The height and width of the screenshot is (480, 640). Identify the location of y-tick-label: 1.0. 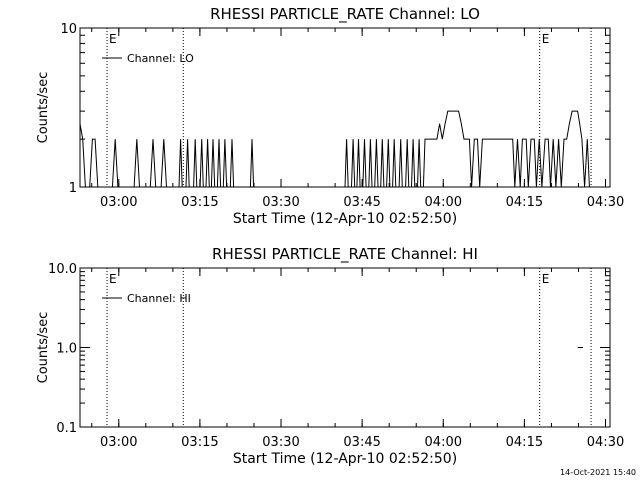
(66, 349).